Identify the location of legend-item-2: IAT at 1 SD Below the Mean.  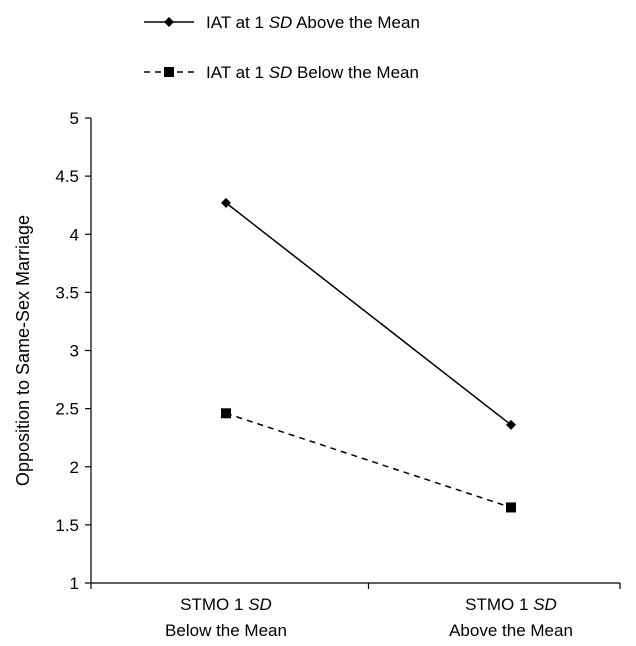
(281, 72).